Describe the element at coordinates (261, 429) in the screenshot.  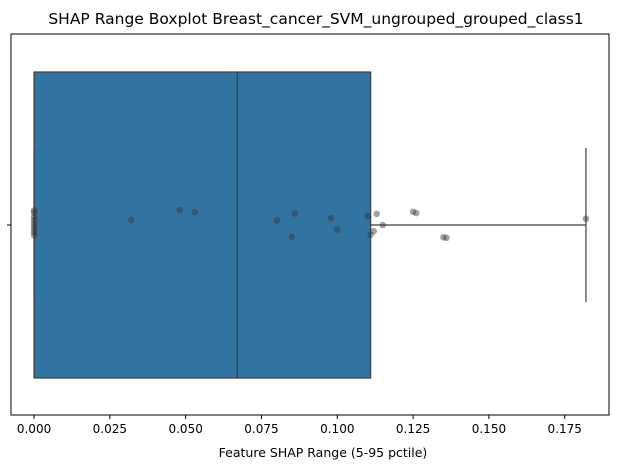
I see `x-tick-label: 0.075` at that location.